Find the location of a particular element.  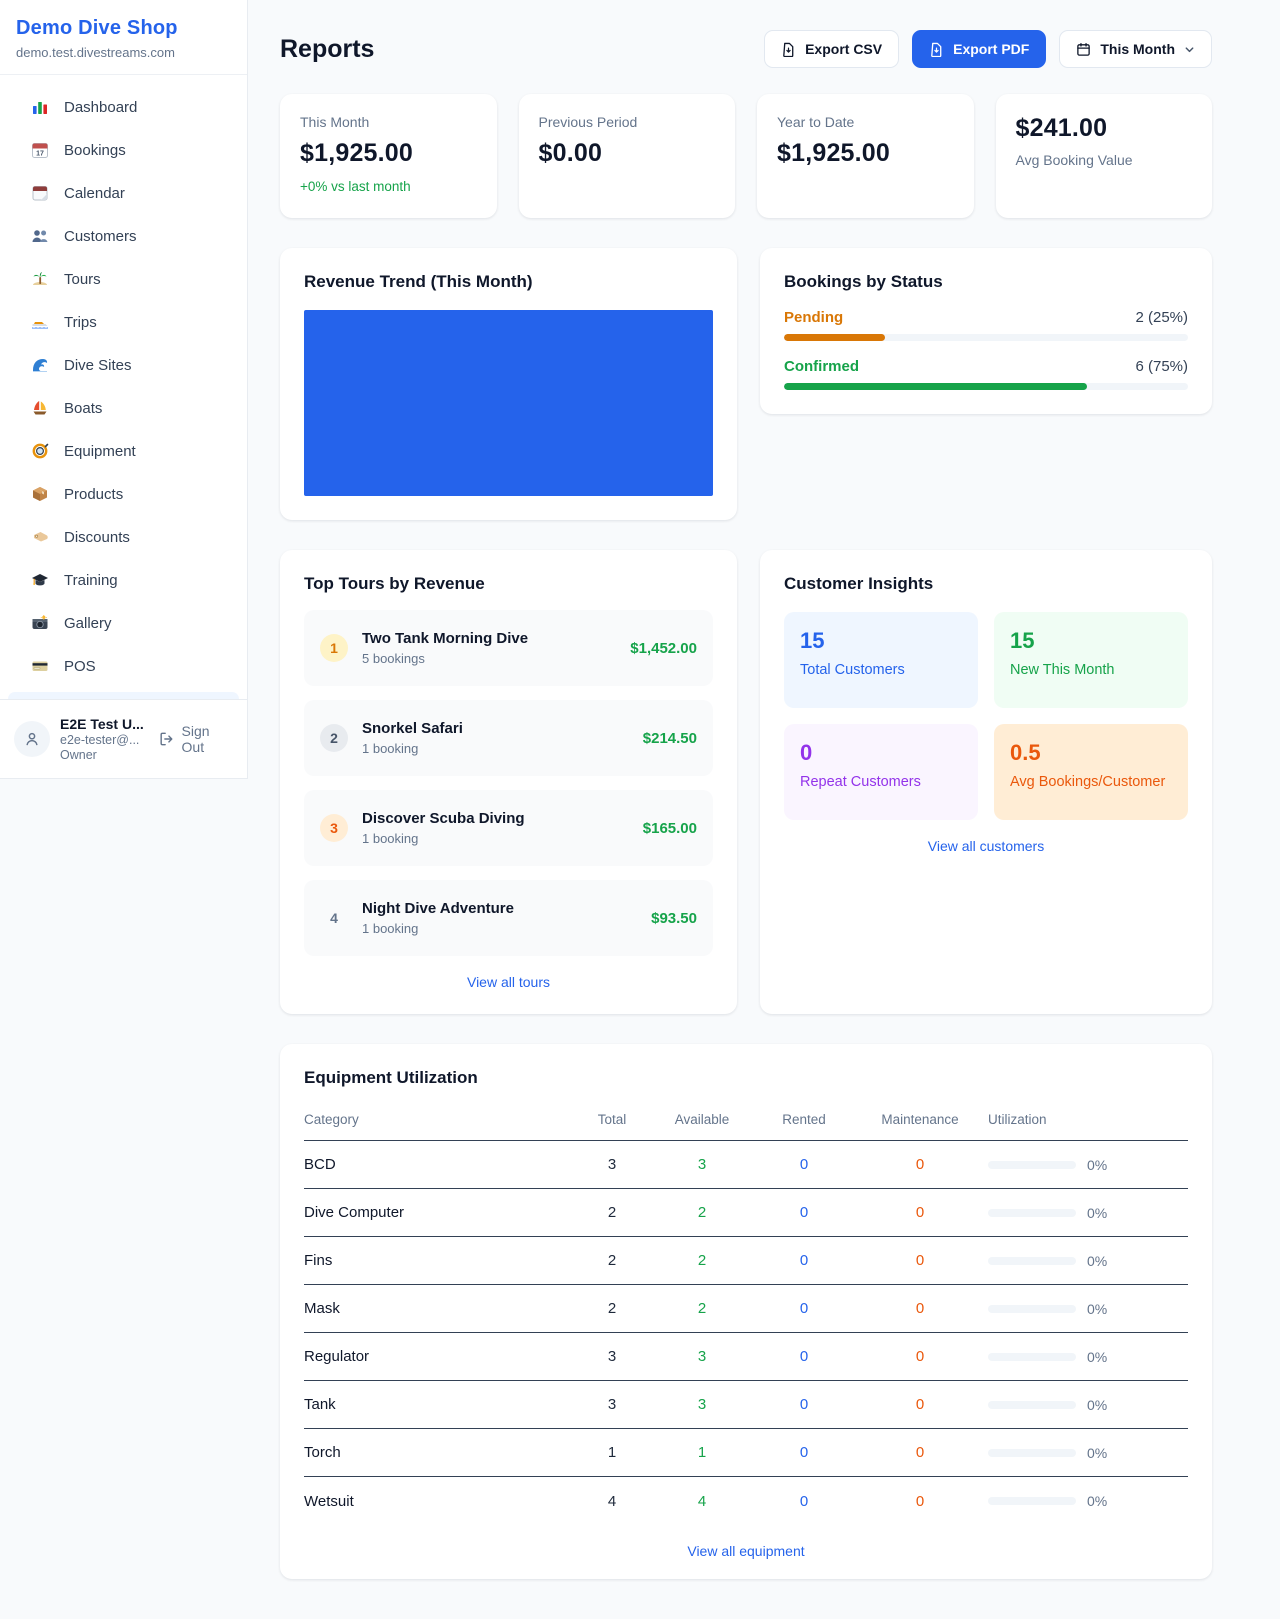

period-dropdown: This Month is located at coordinates (1135, 49).